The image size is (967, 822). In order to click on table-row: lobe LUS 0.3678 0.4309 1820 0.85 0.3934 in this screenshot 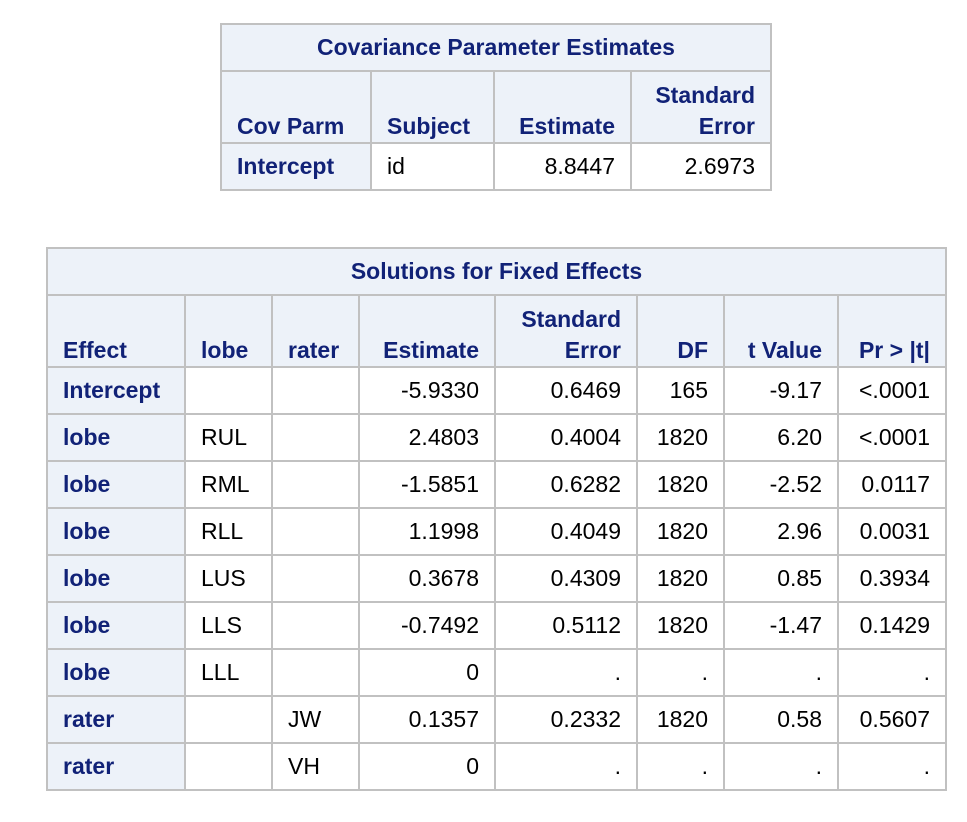, I will do `click(496, 578)`.